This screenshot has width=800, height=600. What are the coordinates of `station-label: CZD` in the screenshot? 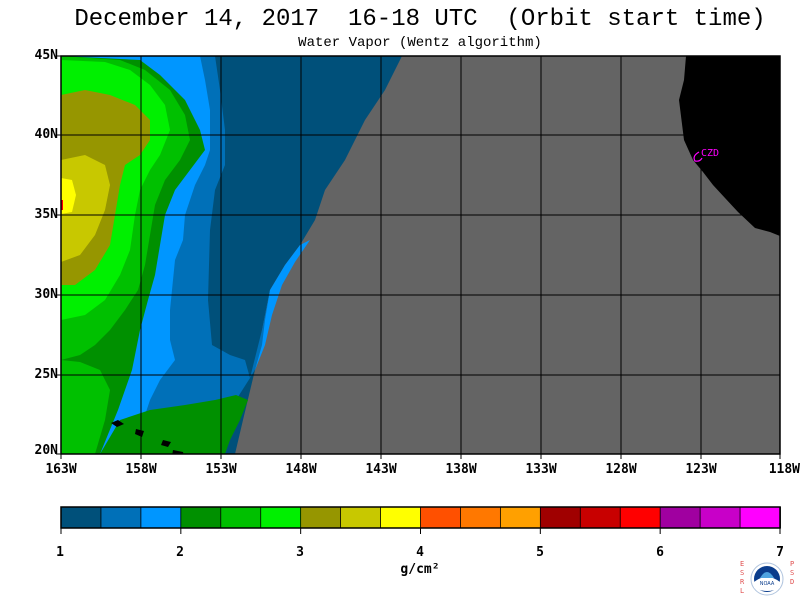 It's located at (710, 153).